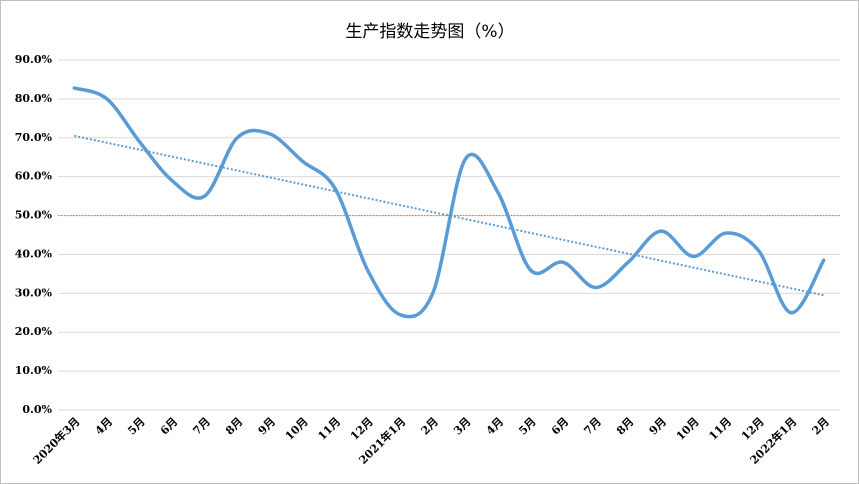  Describe the element at coordinates (37, 409) in the screenshot. I see `y-tick-label: 0.0%` at that location.